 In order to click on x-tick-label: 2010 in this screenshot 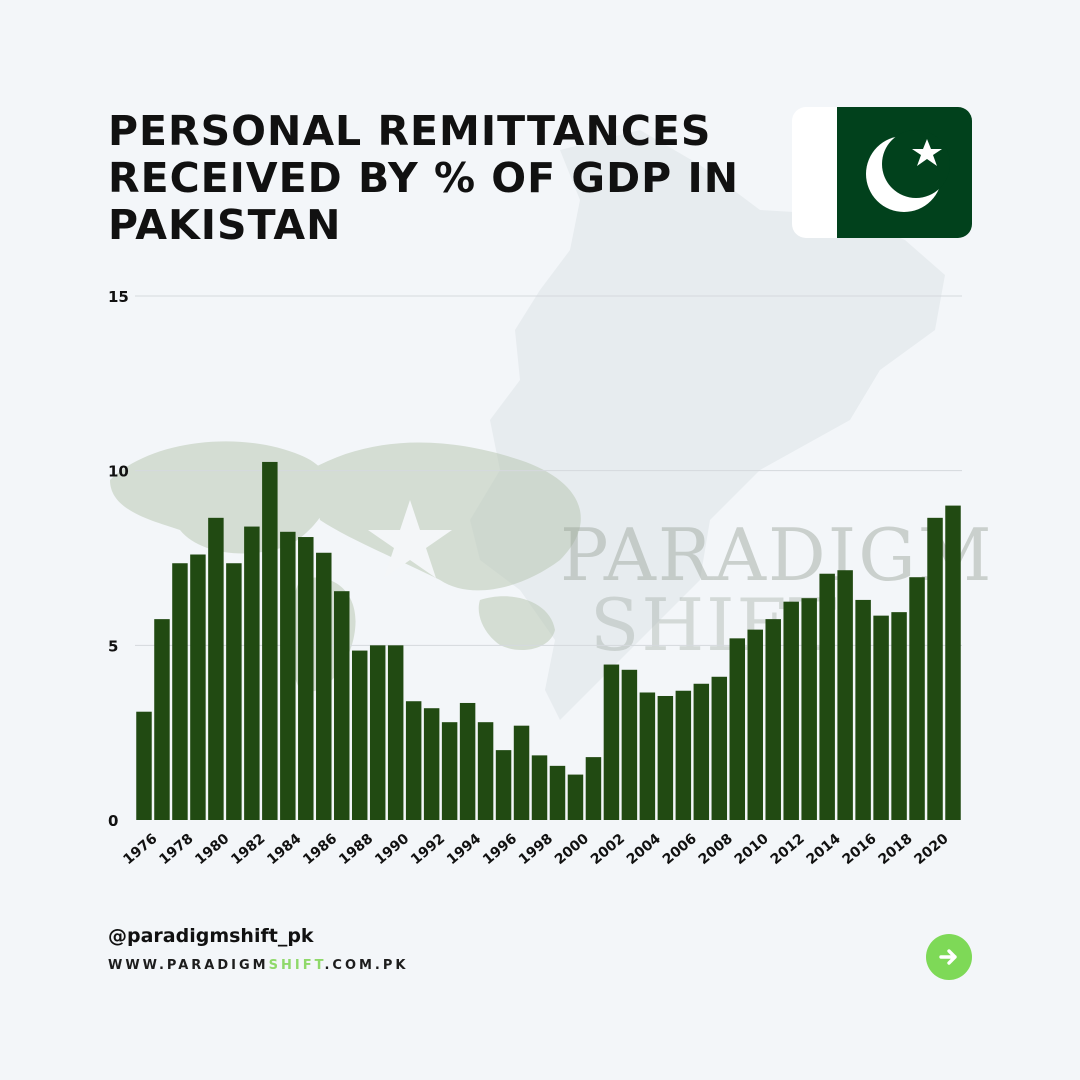, I will do `click(752, 849)`.